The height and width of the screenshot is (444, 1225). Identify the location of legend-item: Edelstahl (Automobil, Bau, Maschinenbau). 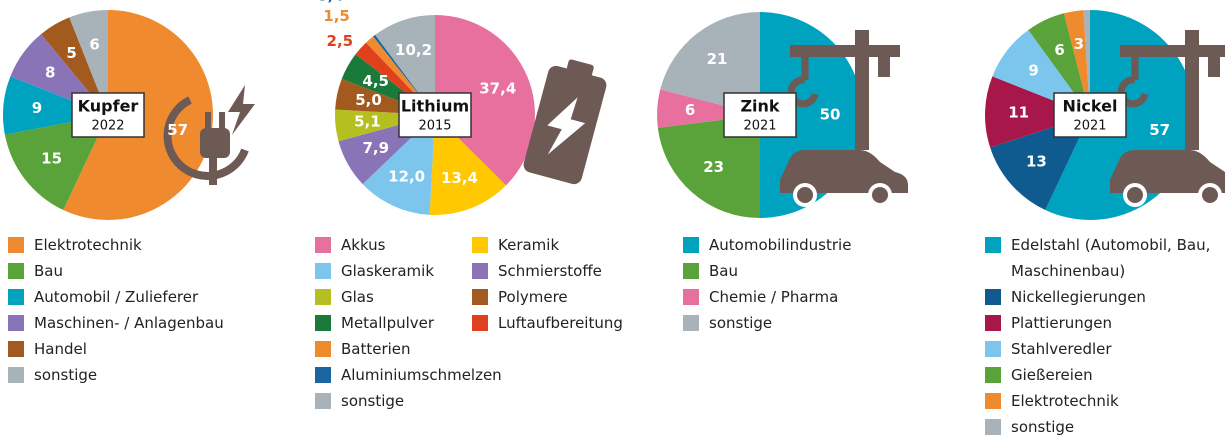
(1100, 258).